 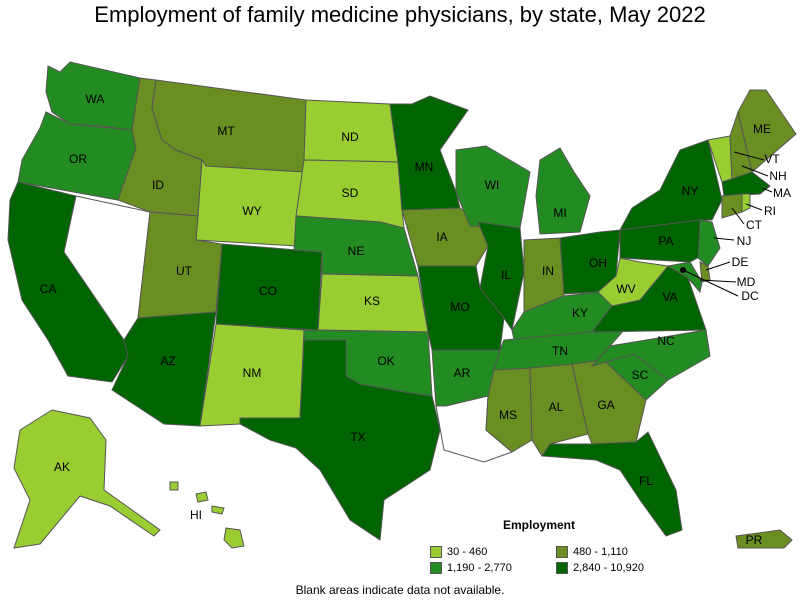 What do you see at coordinates (87, 479) in the screenshot?
I see `state-AK` at bounding box center [87, 479].